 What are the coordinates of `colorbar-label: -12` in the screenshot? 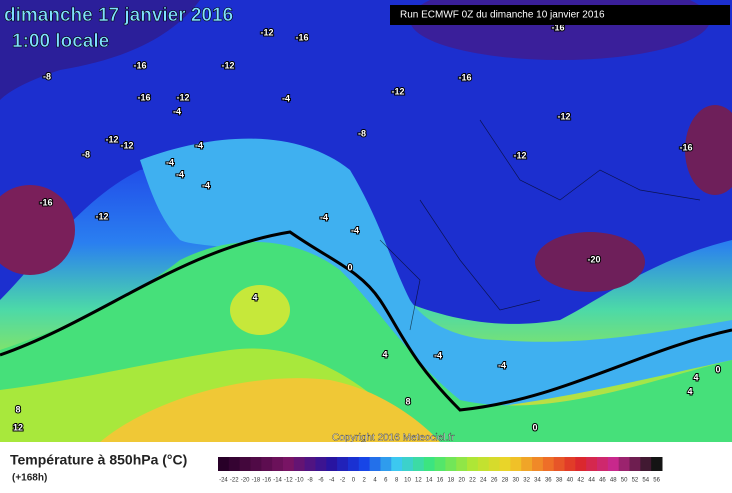 It's located at (288, 481).